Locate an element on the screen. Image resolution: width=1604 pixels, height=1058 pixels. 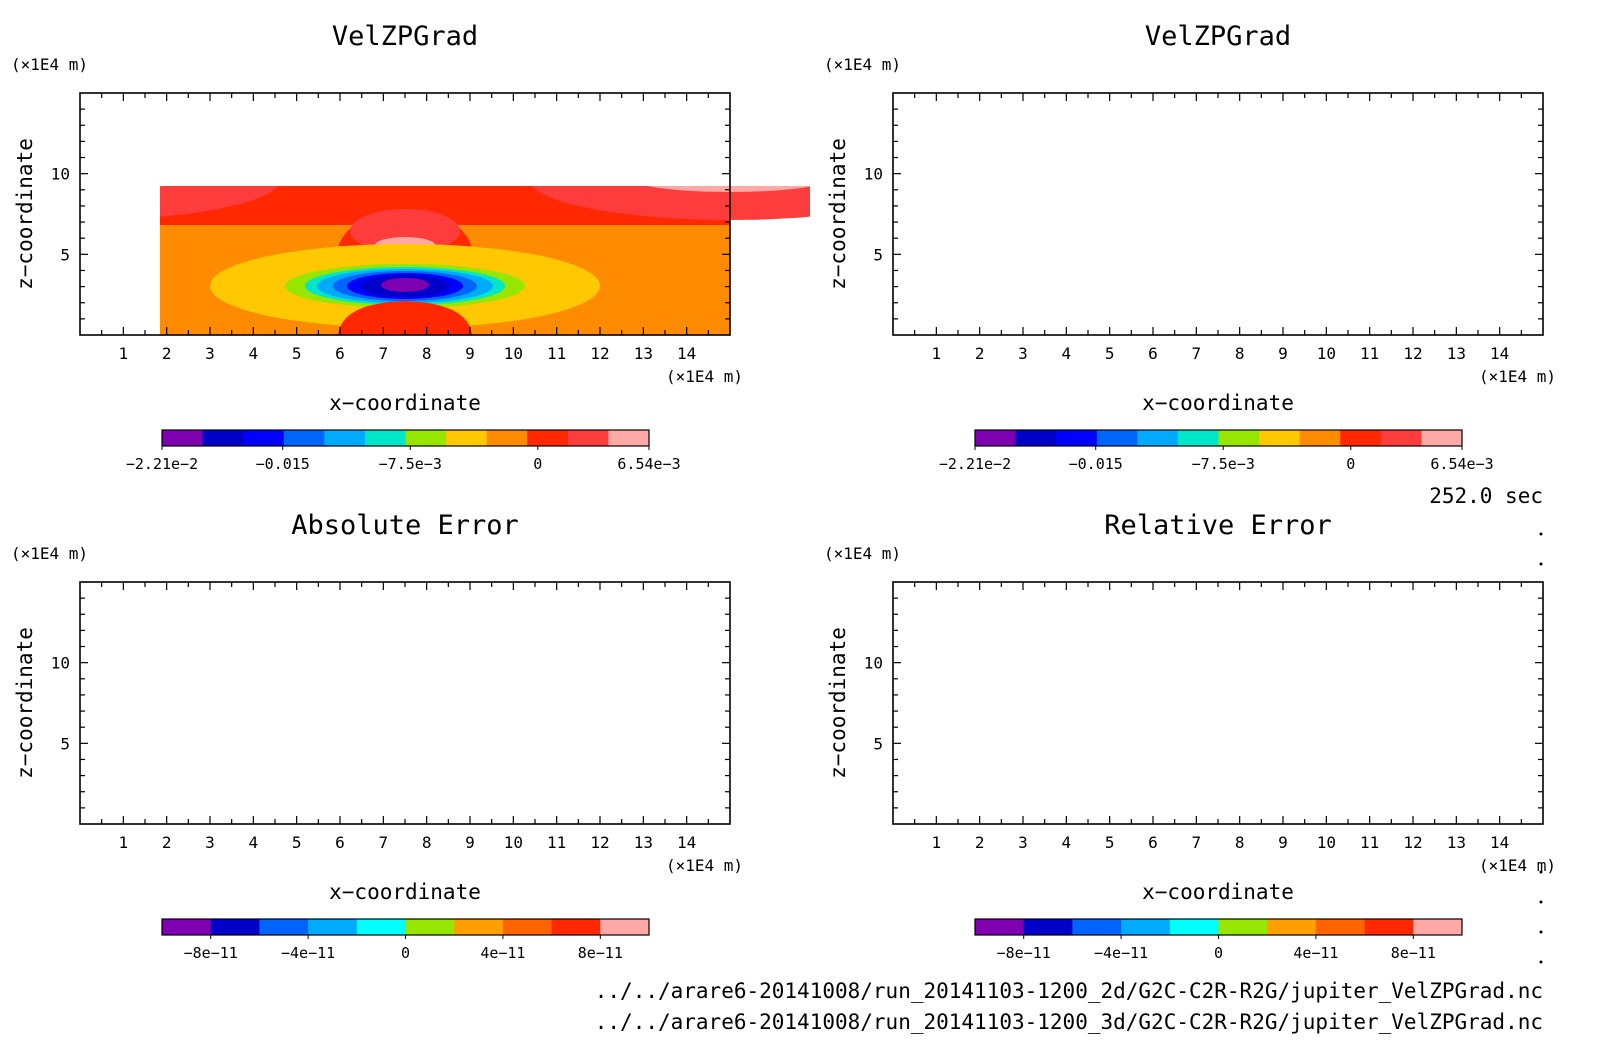
contour-jet-yellow is located at coordinates (1218, 286).